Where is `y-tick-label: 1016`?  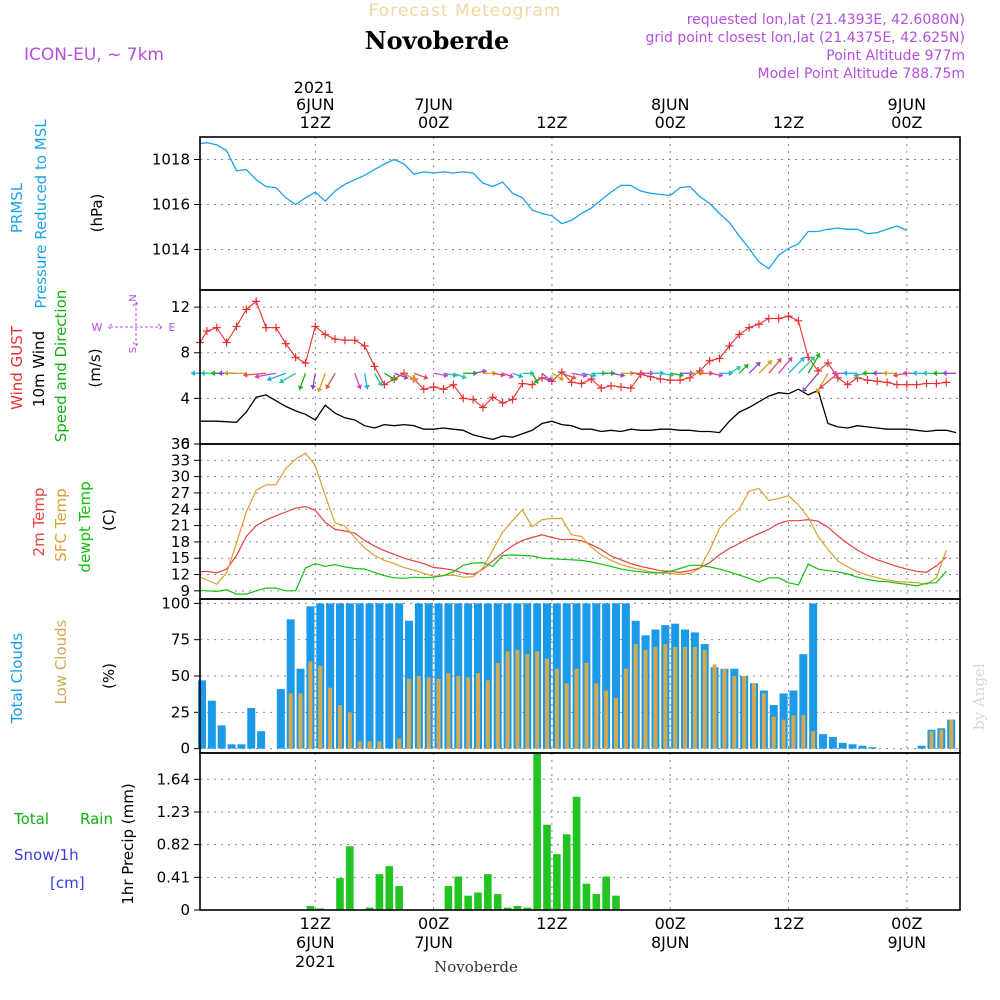 y-tick-label: 1016 is located at coordinates (171, 205).